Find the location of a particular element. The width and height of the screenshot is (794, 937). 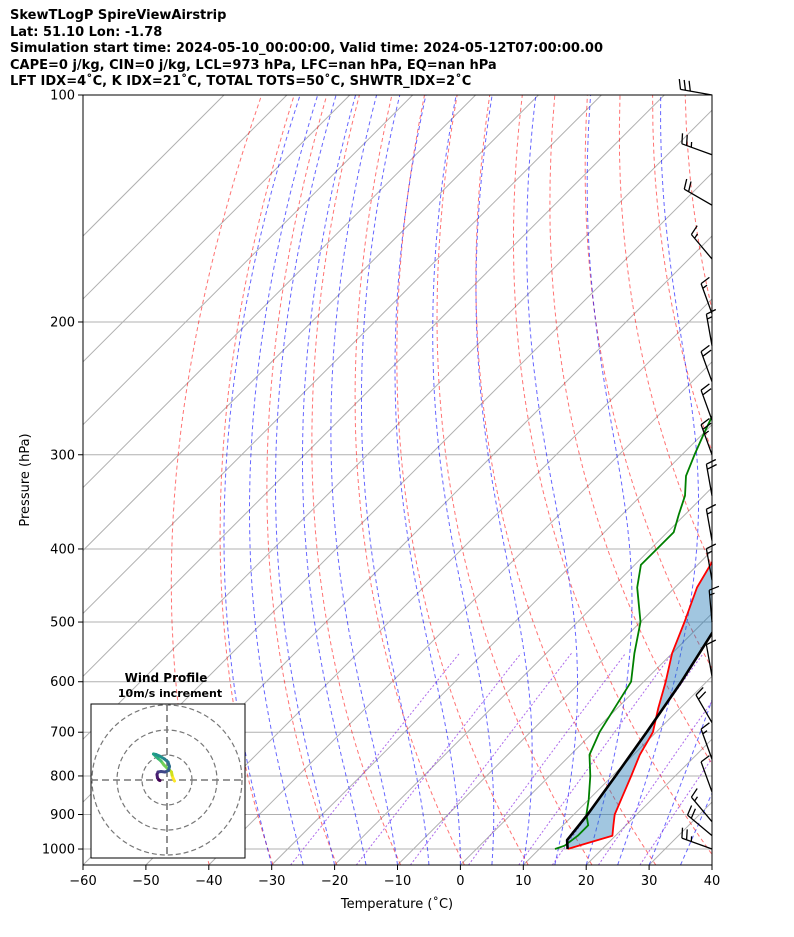

inset-subtitle: 10m/s increment is located at coordinates (170, 693).